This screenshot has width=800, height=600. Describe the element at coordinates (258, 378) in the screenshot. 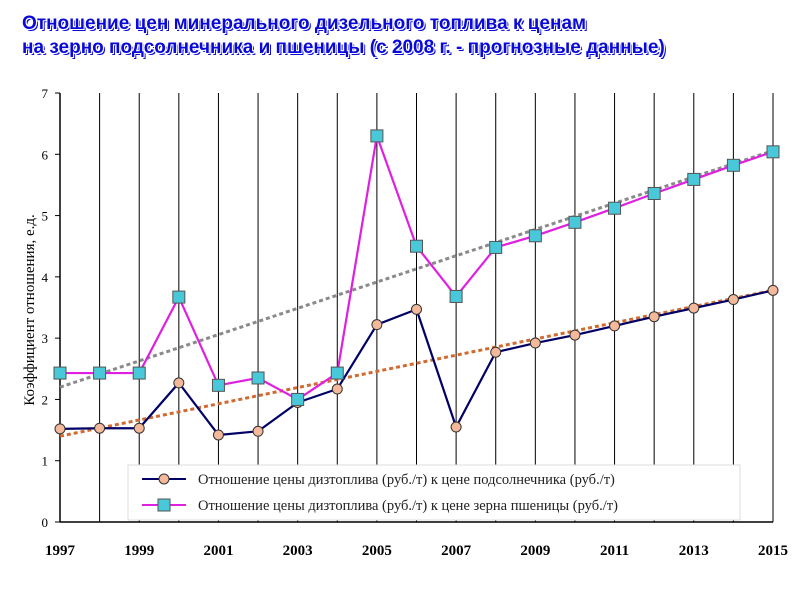

I see `point-s1-2002` at that location.